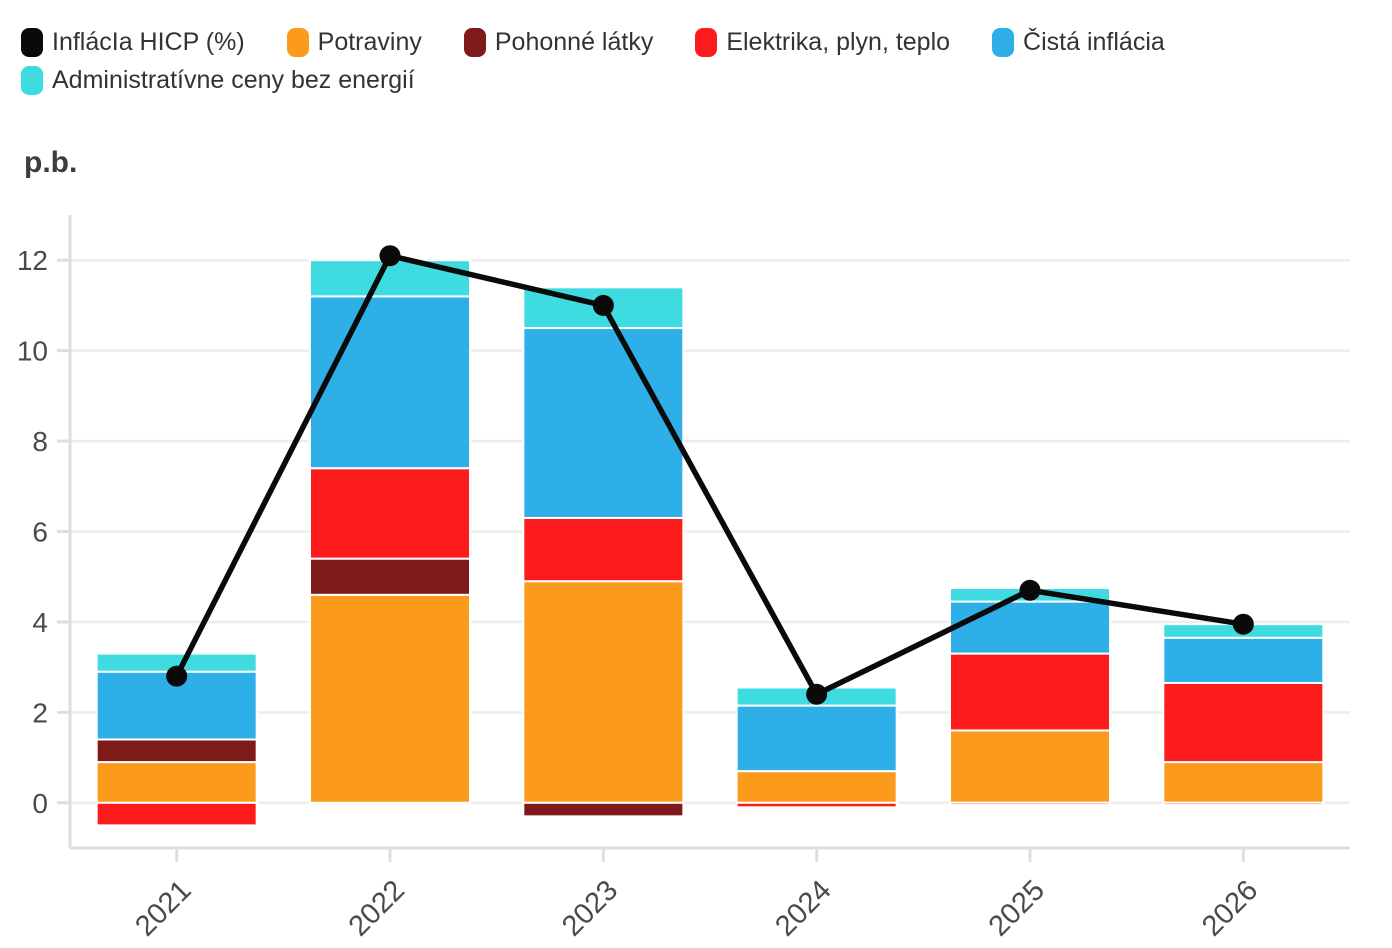  What do you see at coordinates (297, 42) in the screenshot?
I see `legend-swatch-potraviny` at bounding box center [297, 42].